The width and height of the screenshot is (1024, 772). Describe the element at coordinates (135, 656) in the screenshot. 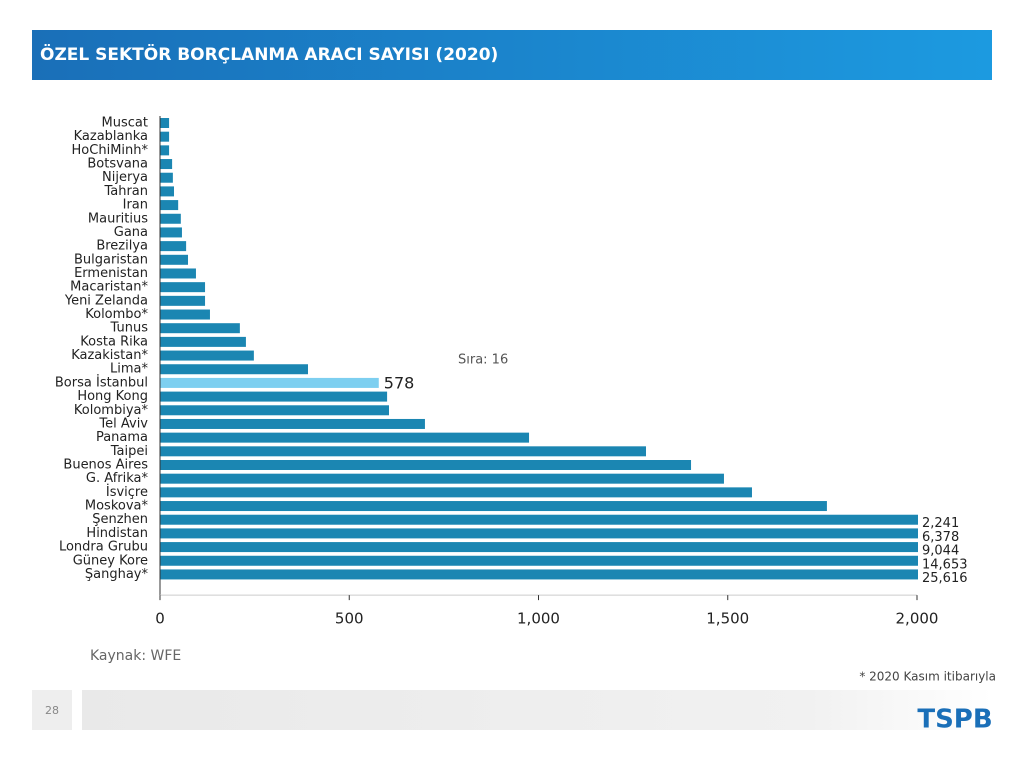

I see `source: Kaynak: WFE` at that location.